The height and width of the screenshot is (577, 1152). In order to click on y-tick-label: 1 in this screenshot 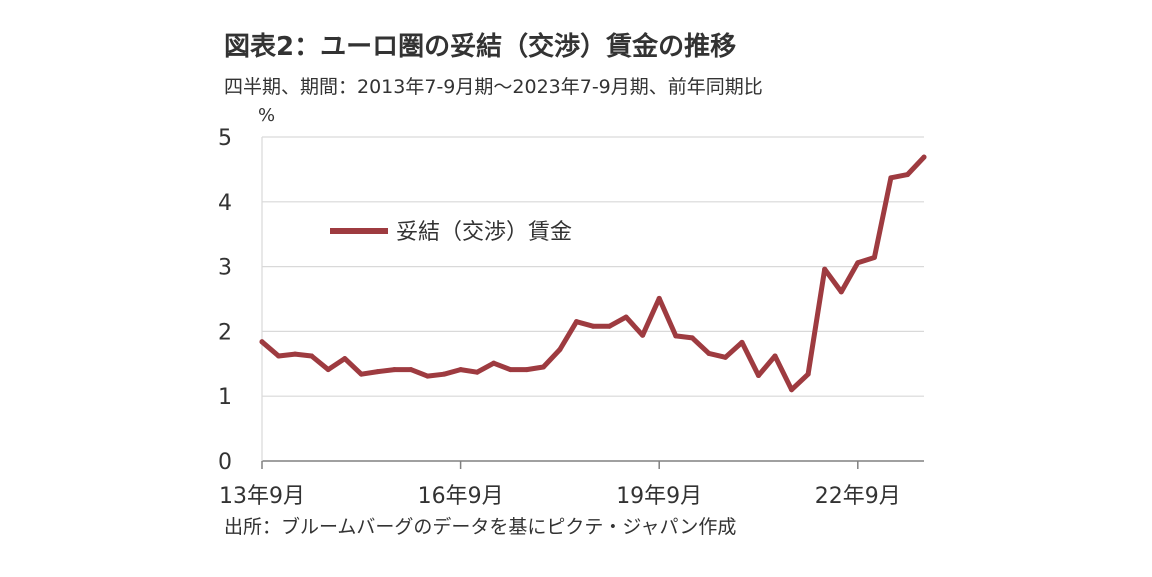, I will do `click(225, 397)`.